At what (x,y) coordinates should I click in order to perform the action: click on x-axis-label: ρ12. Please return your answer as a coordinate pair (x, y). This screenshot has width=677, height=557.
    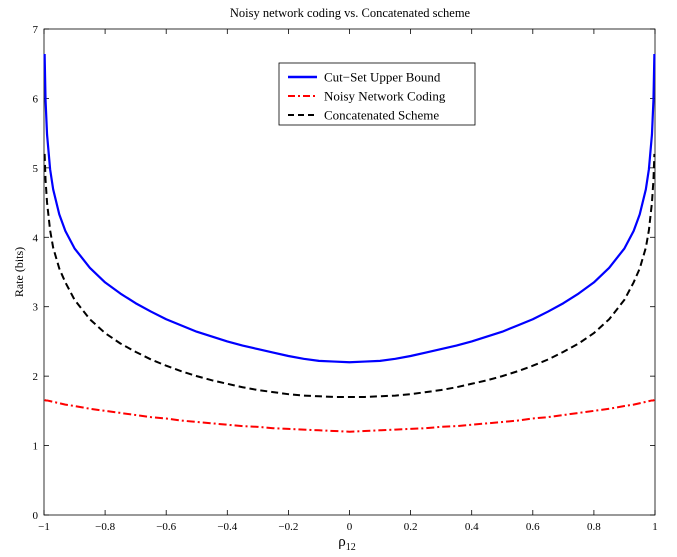
    Looking at the image, I should click on (347, 543).